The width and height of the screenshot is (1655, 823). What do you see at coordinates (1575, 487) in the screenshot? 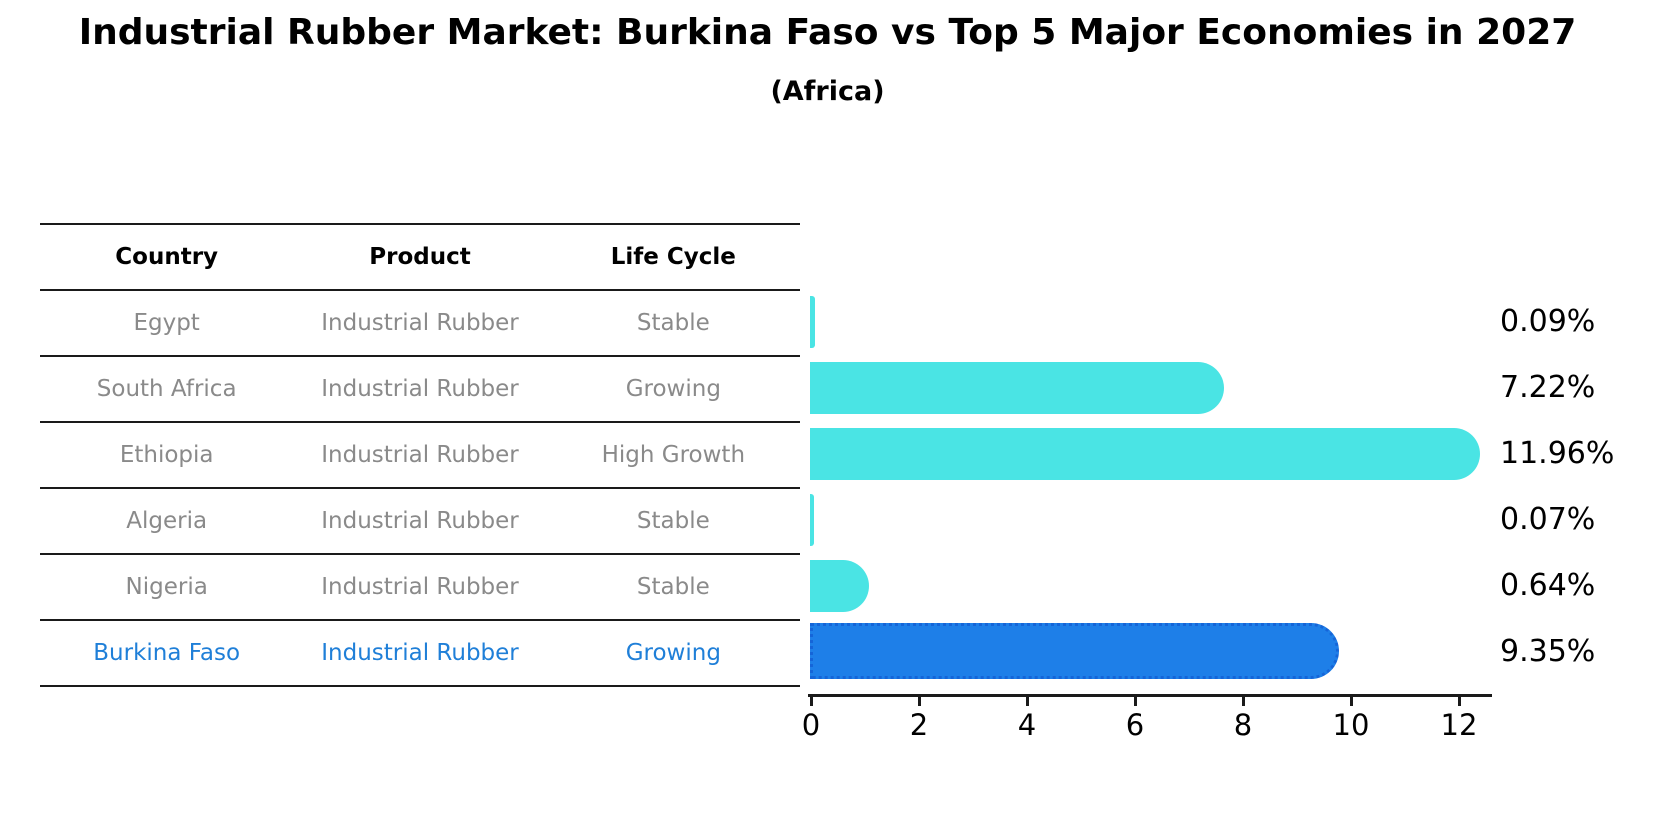
I see `value-labels: 0.09% 7.22% 11.96% 0.07% 0.64% 9.35%` at bounding box center [1575, 487].